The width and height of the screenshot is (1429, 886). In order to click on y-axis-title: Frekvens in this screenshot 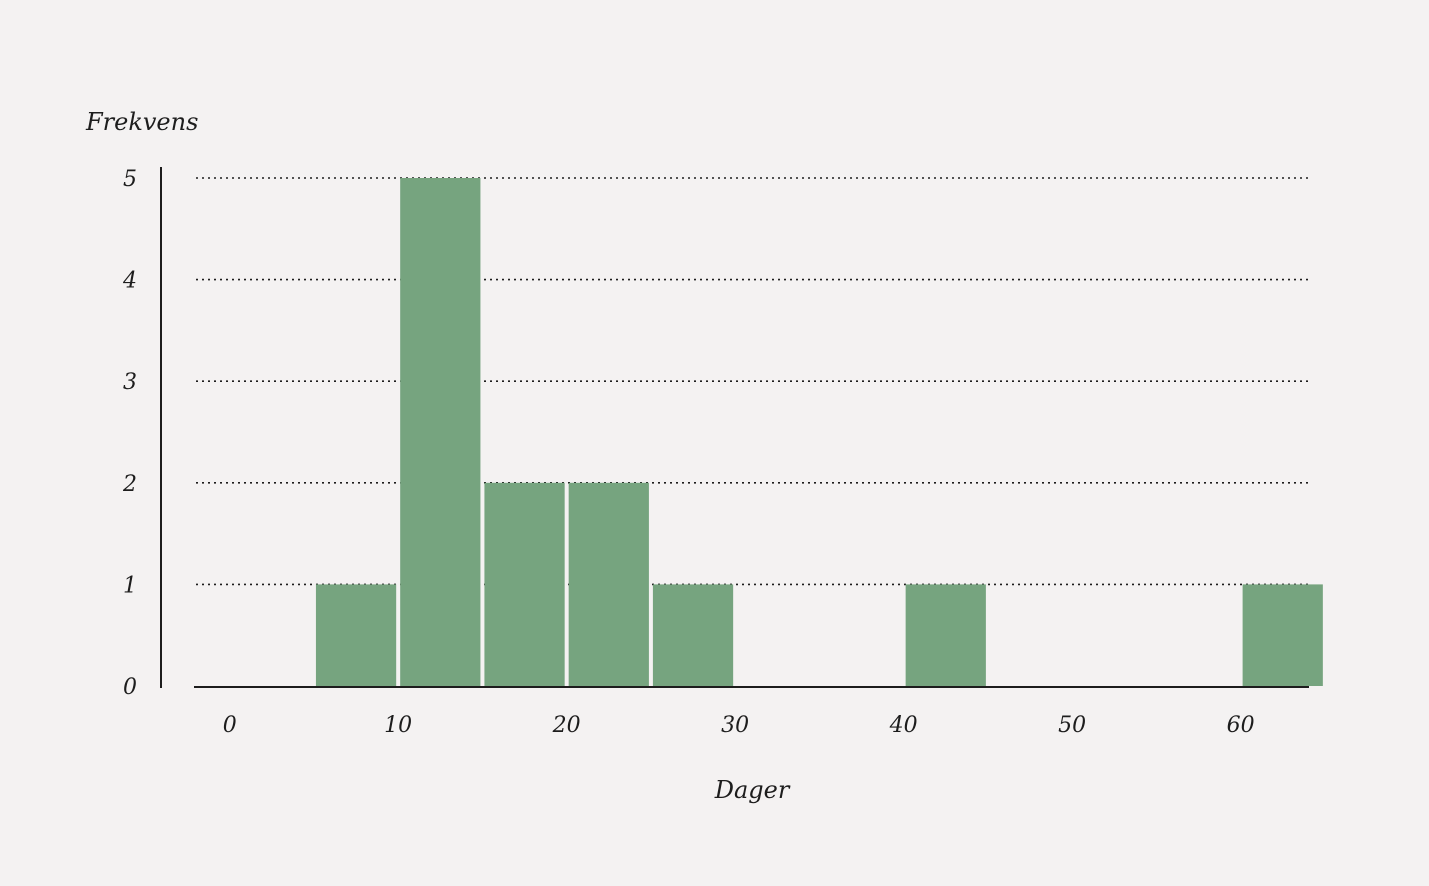, I will do `click(141, 122)`.